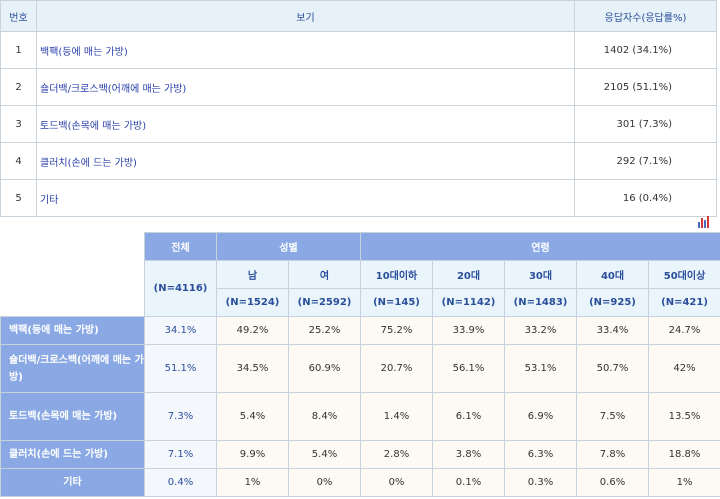  What do you see at coordinates (18, 198) in the screenshot?
I see `row-number: 5` at bounding box center [18, 198].